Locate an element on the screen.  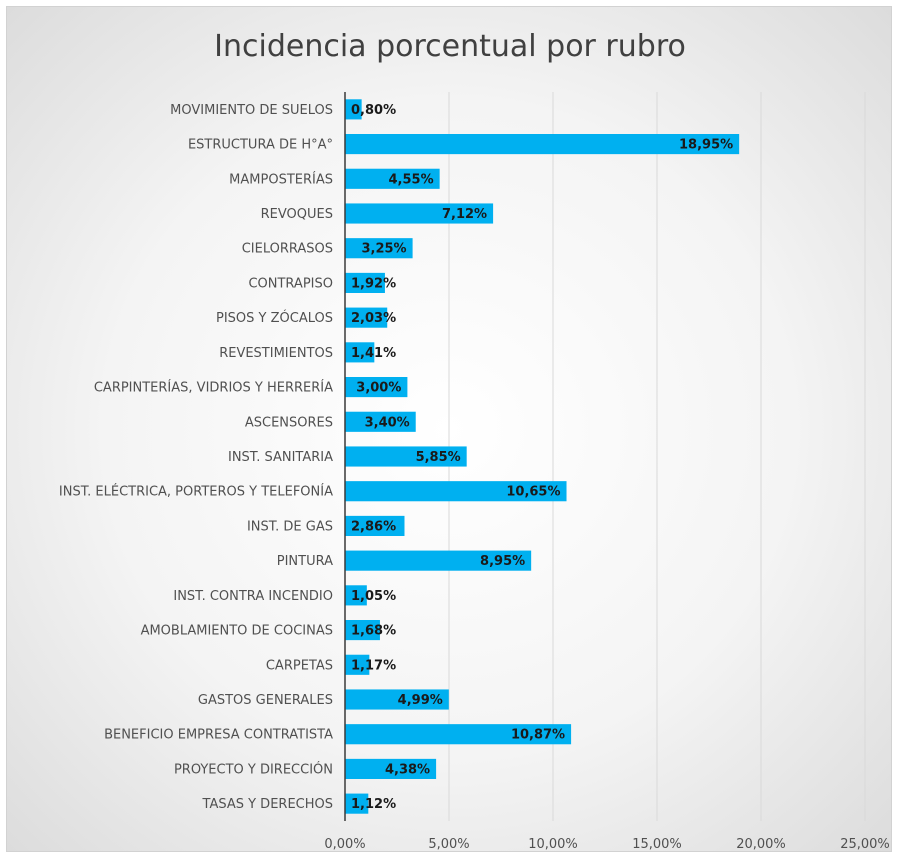
data-label: 2,03% is located at coordinates (373, 318).